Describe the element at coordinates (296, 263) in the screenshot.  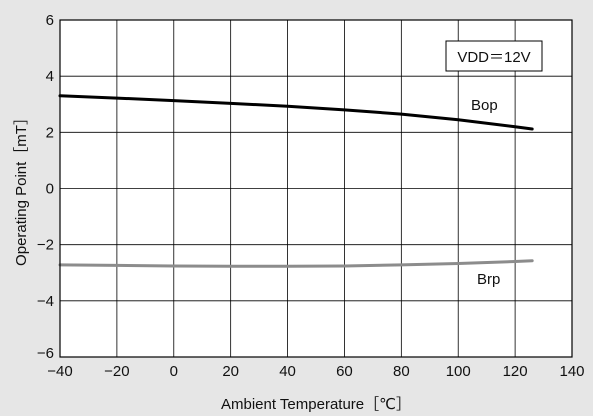
I see `series-line-brp` at that location.